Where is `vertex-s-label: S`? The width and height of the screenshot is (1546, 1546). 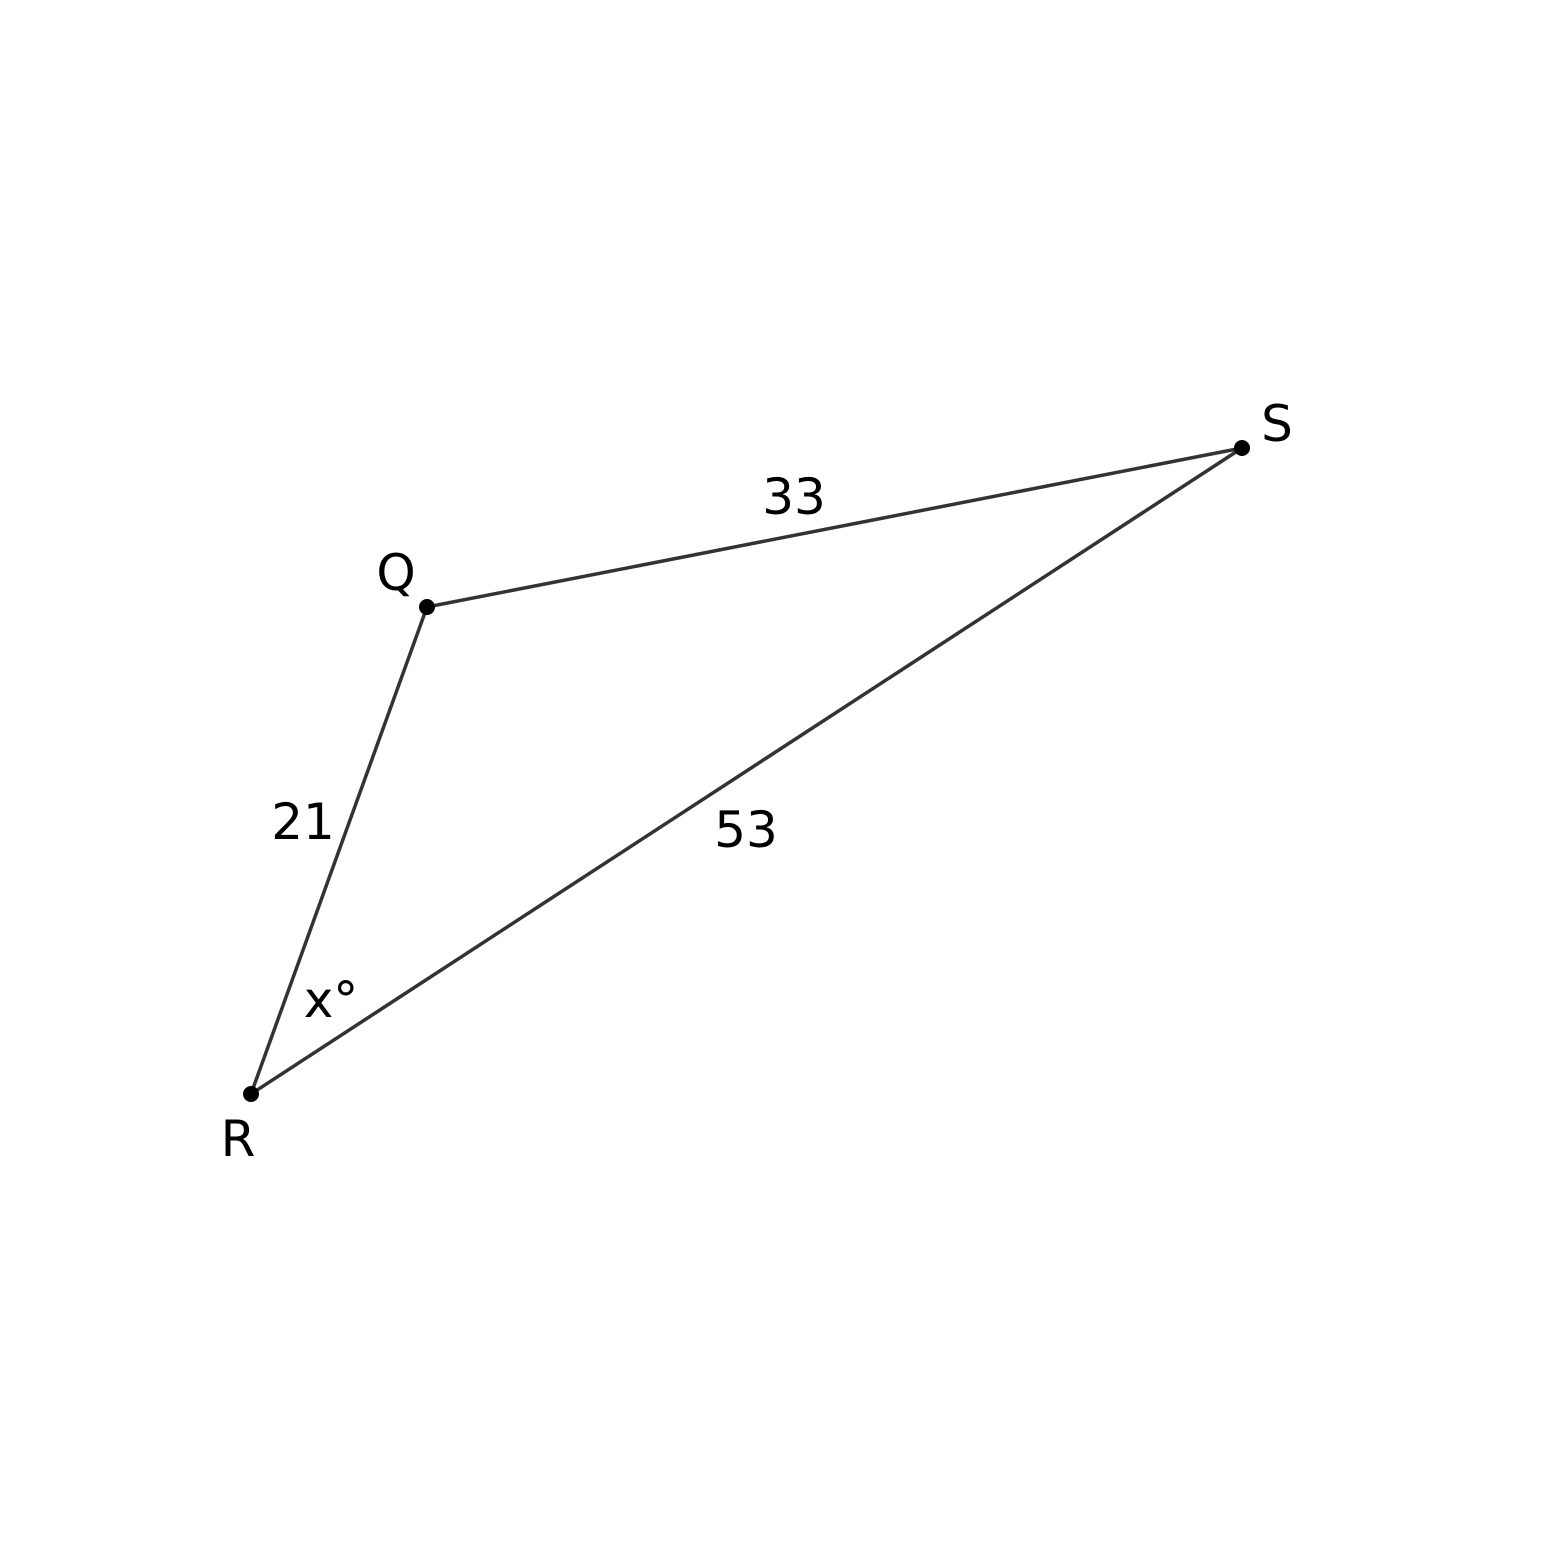
vertex-s-label: S is located at coordinates (1277, 424).